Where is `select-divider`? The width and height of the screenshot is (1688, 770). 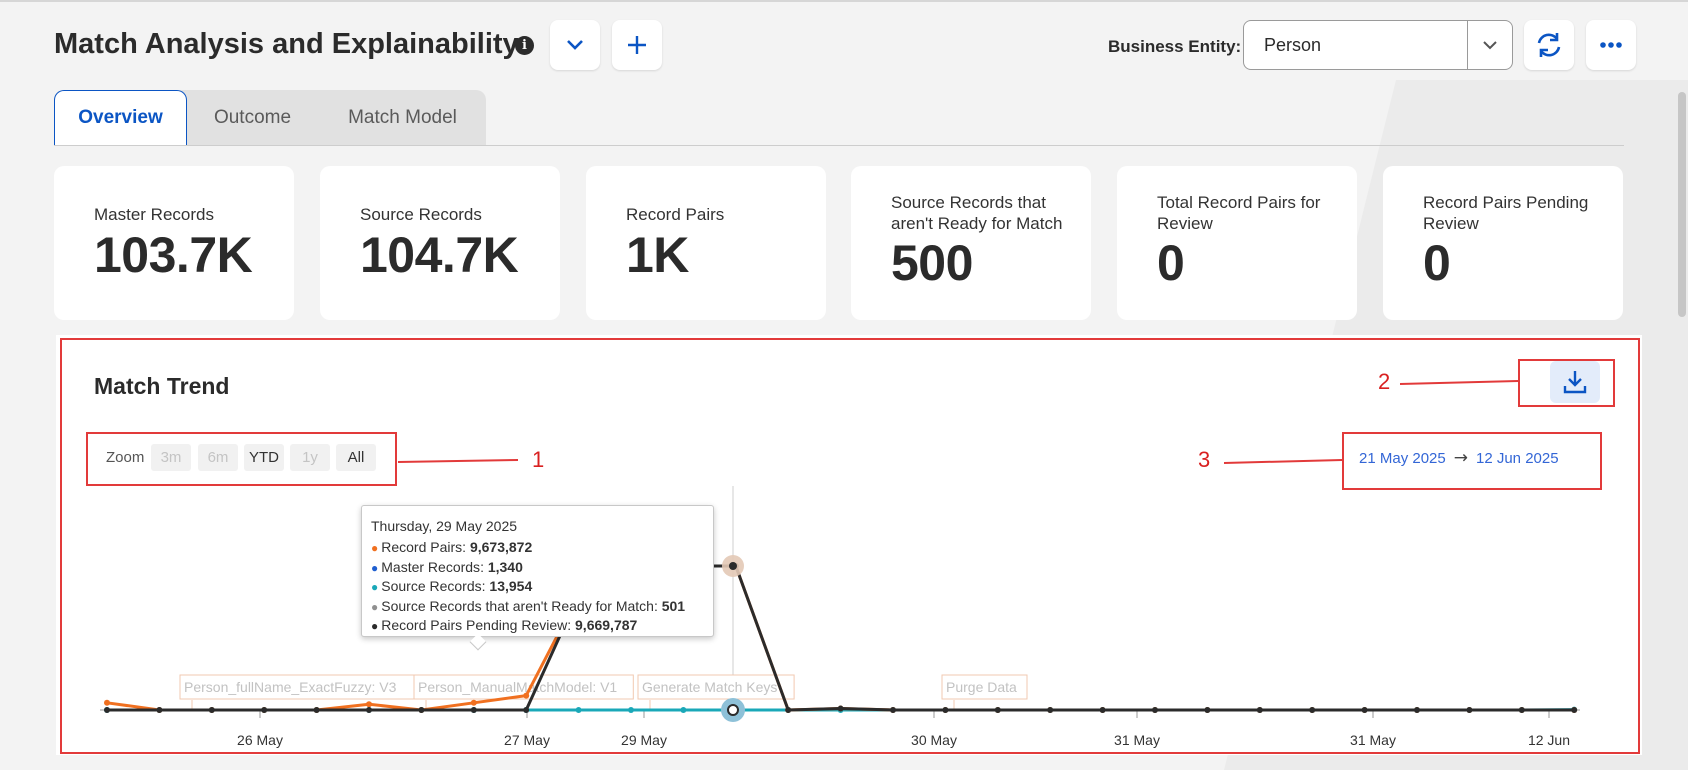
select-divider is located at coordinates (1467, 45).